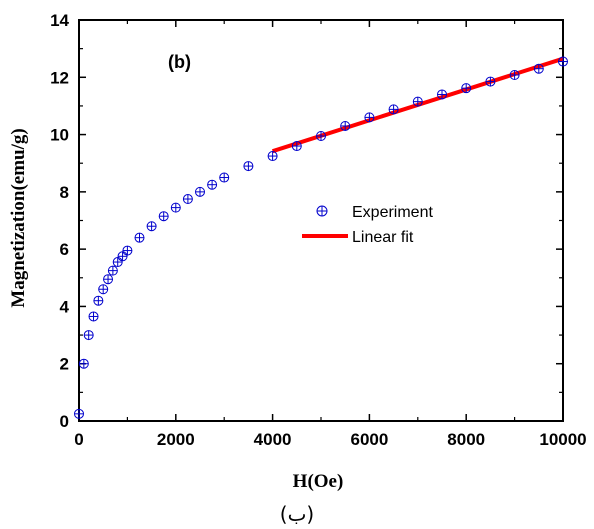  I want to click on y-tick-label: 4, so click(65, 306).